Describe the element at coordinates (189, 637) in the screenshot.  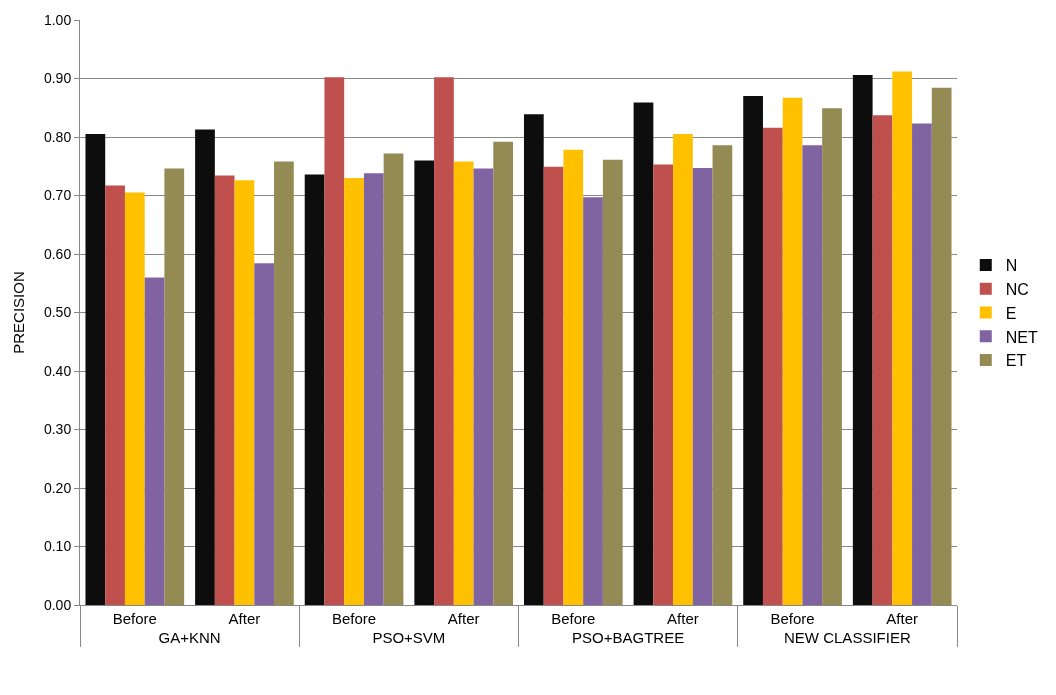
I see `text: GA+KNN` at that location.